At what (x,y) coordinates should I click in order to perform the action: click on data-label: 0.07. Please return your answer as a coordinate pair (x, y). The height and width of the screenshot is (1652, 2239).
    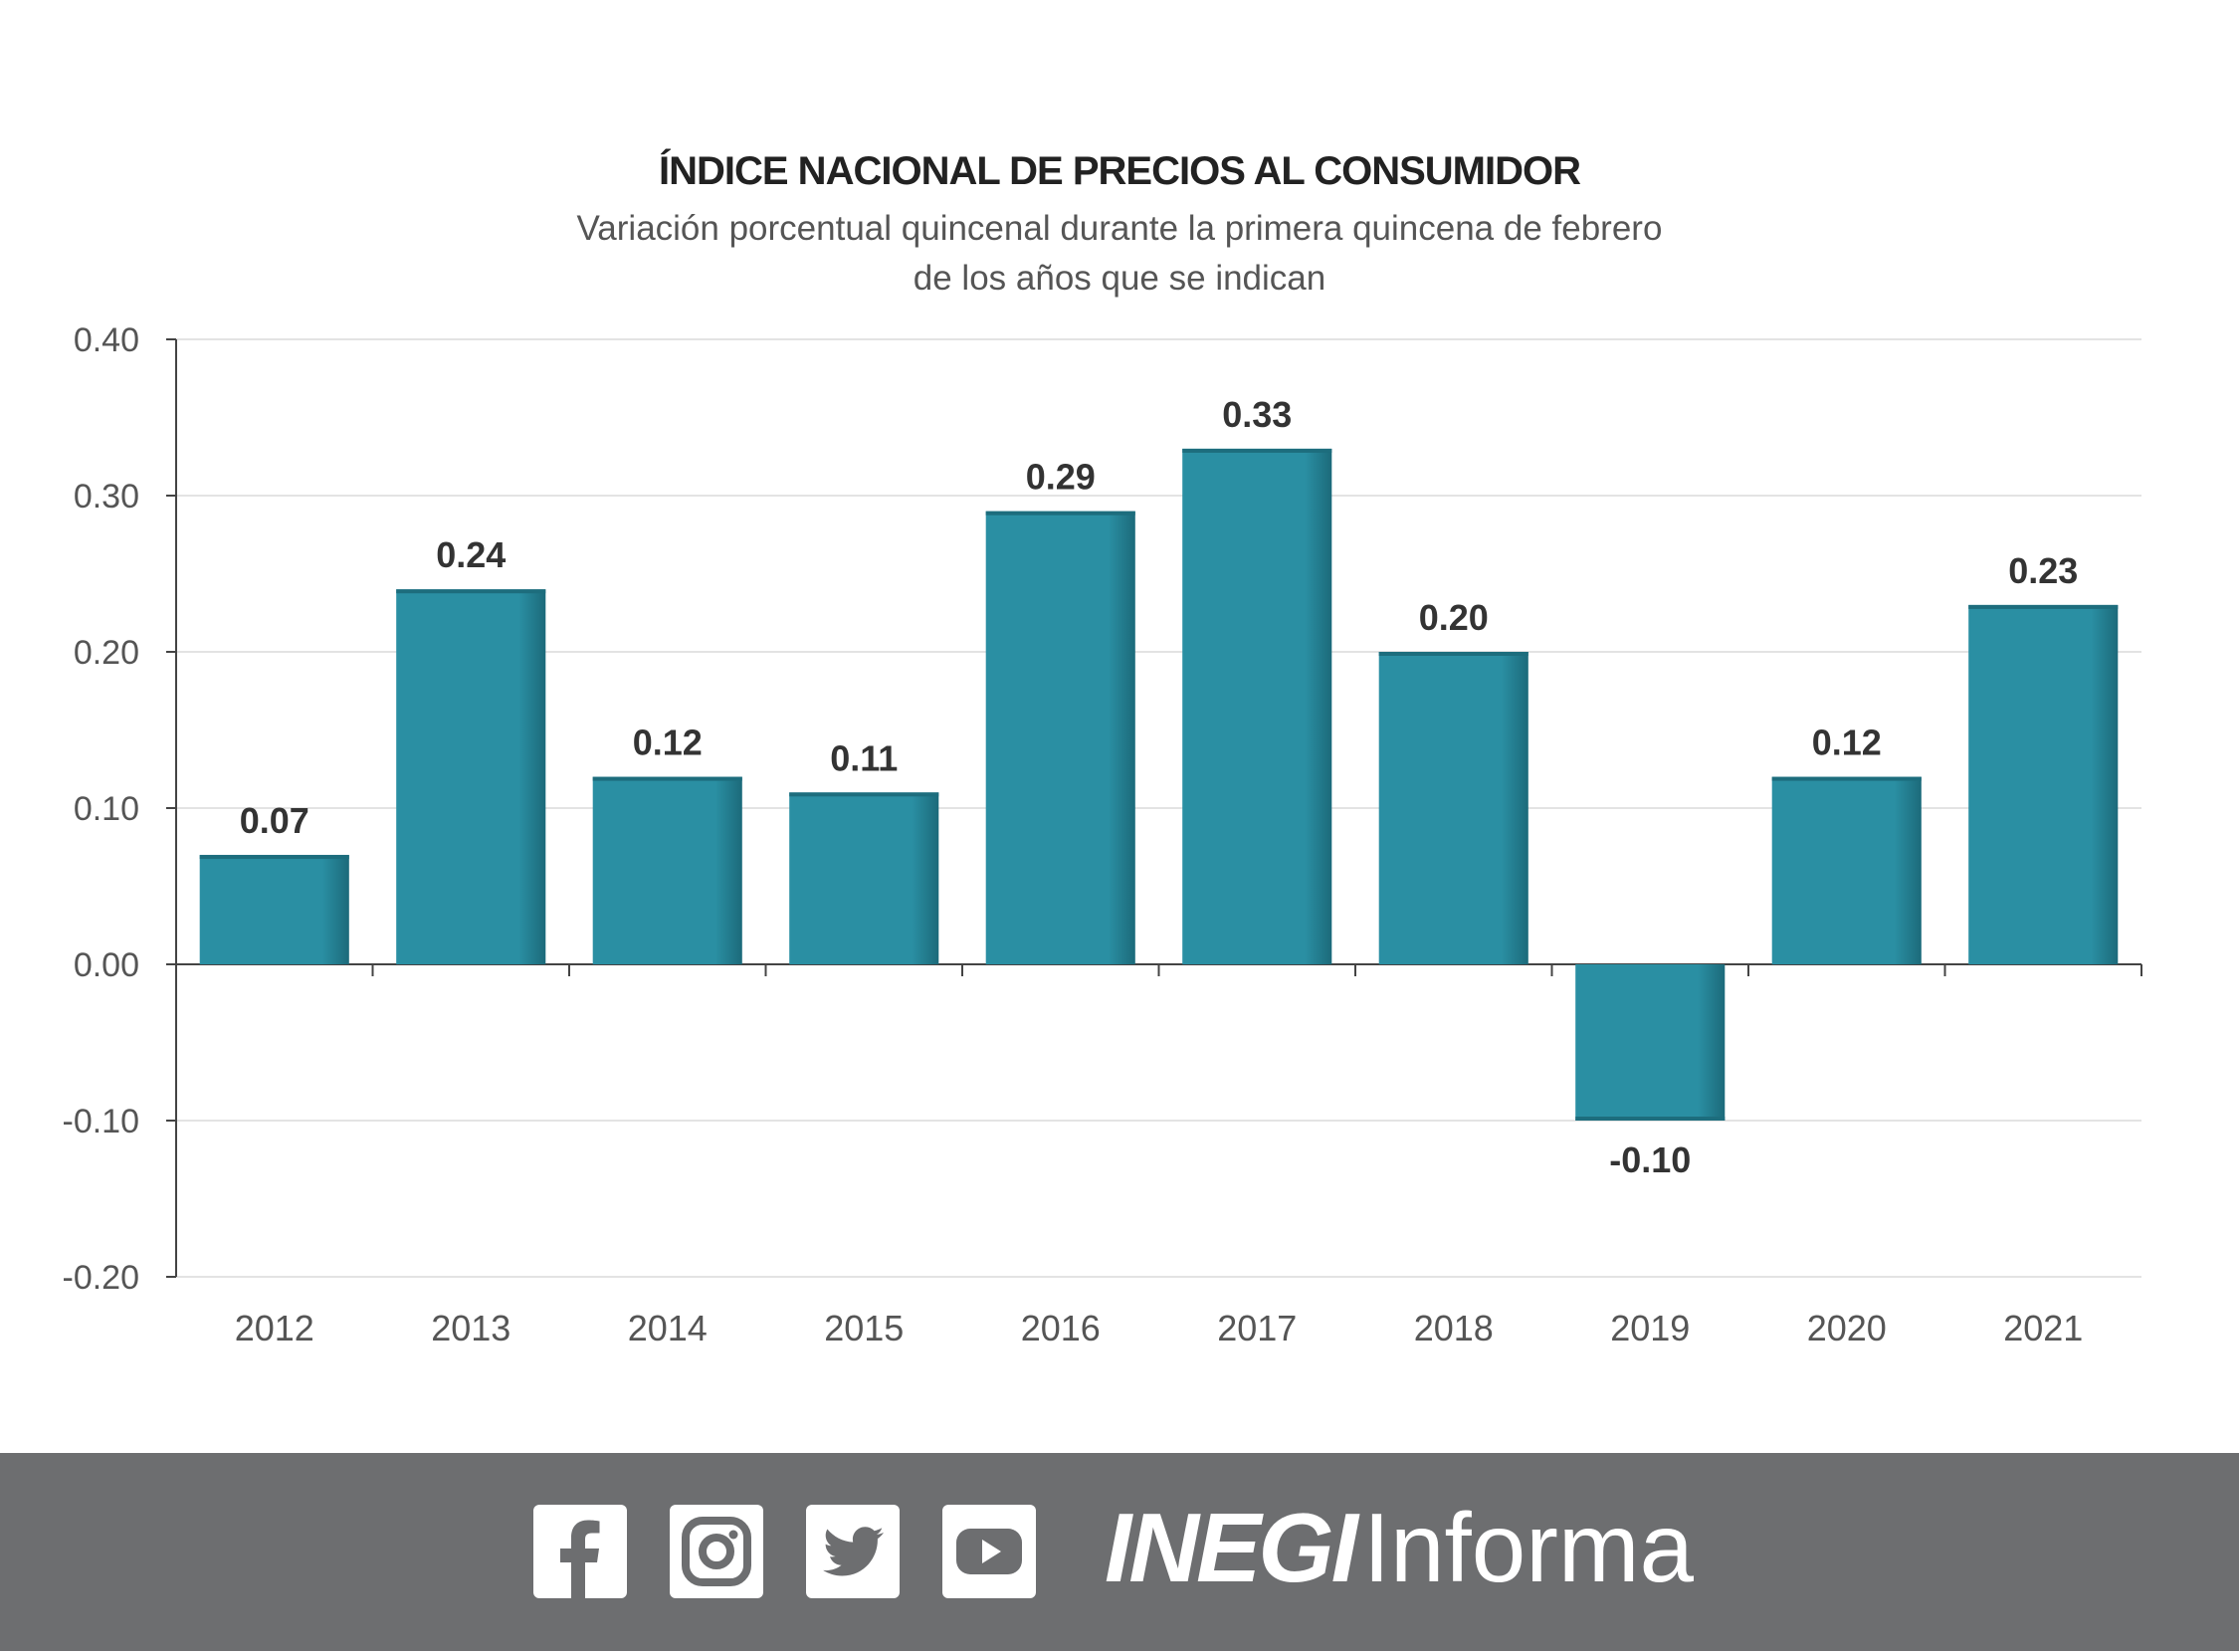
    Looking at the image, I should click on (274, 820).